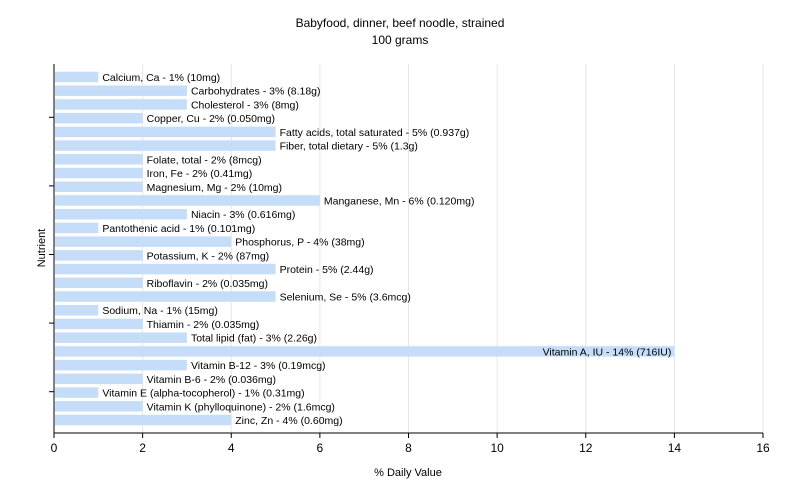 This screenshot has height=500, width=800. I want to click on bar-data-label: Vitamin B-6 - 2% (0.036mg), so click(211, 380).